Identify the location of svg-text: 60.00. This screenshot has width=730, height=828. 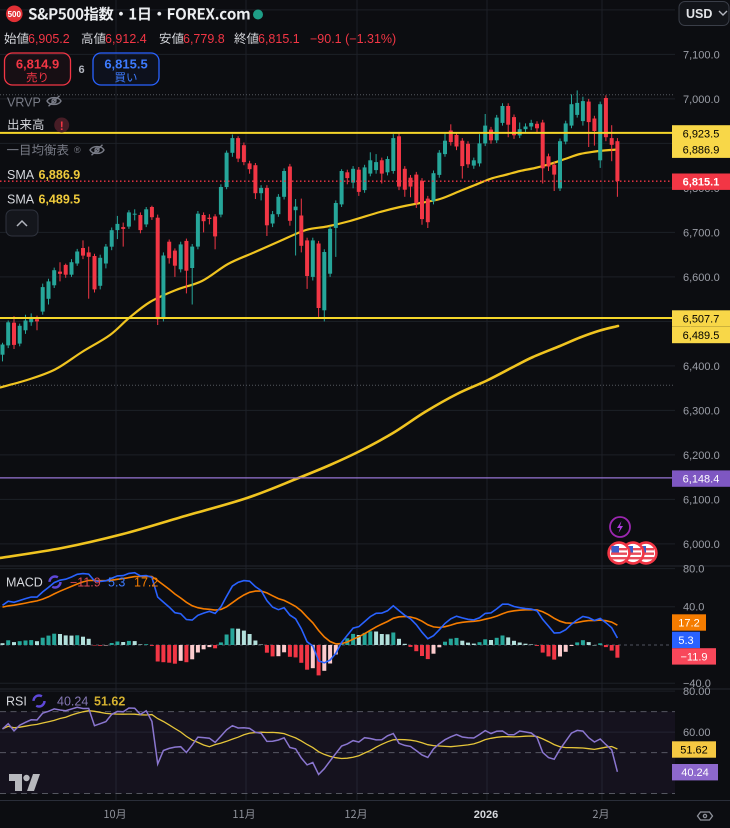
(697, 733).